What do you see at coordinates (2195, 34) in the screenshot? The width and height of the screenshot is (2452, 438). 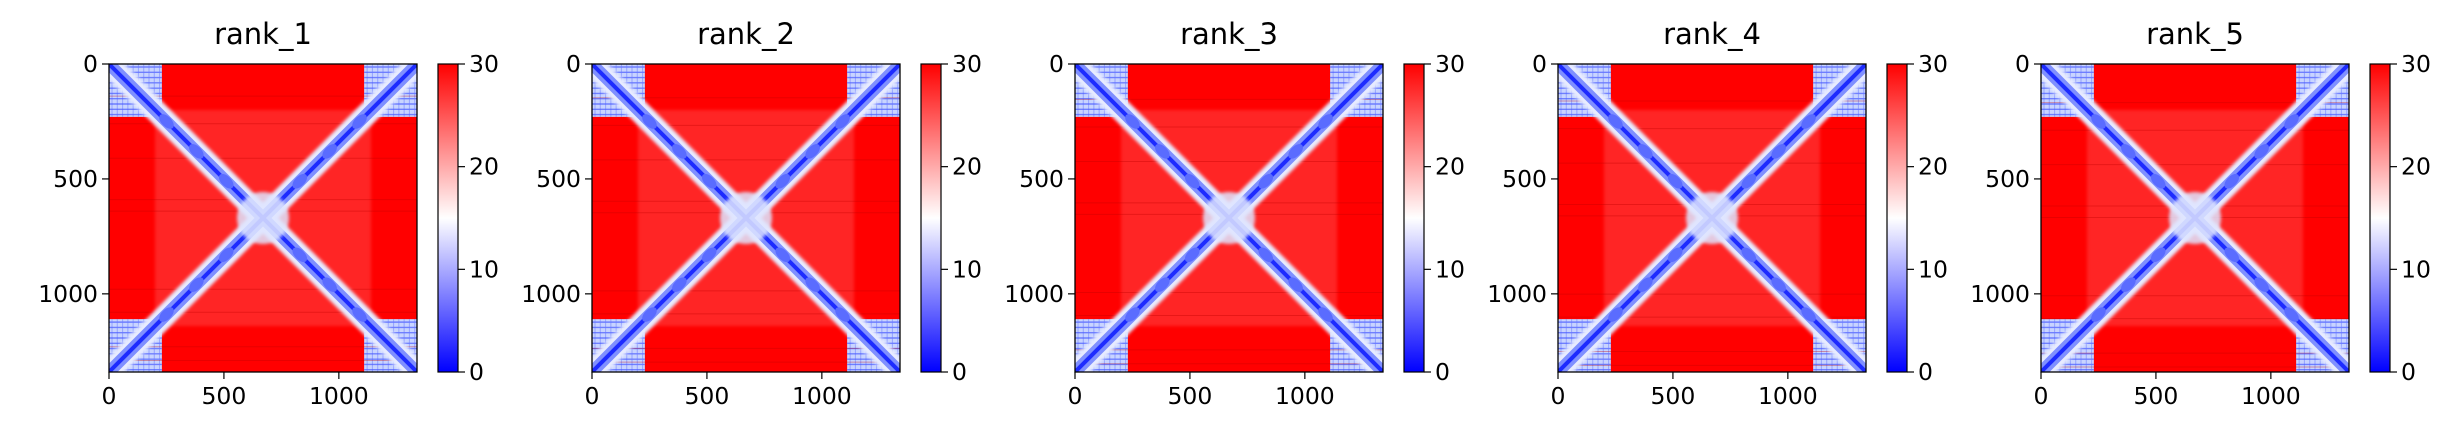 I see `panel-title: rank_5` at bounding box center [2195, 34].